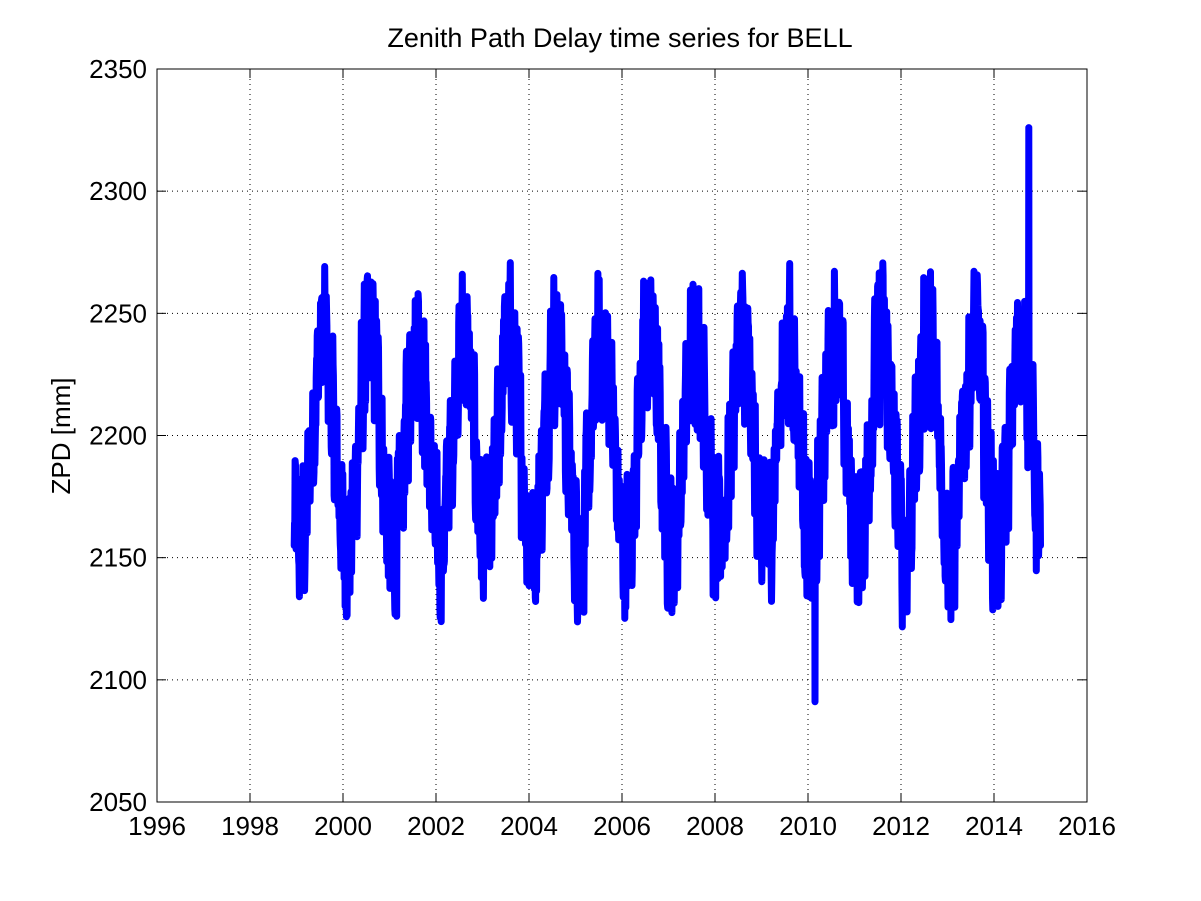  I want to click on x-tick-label: 2016, so click(1087, 826).